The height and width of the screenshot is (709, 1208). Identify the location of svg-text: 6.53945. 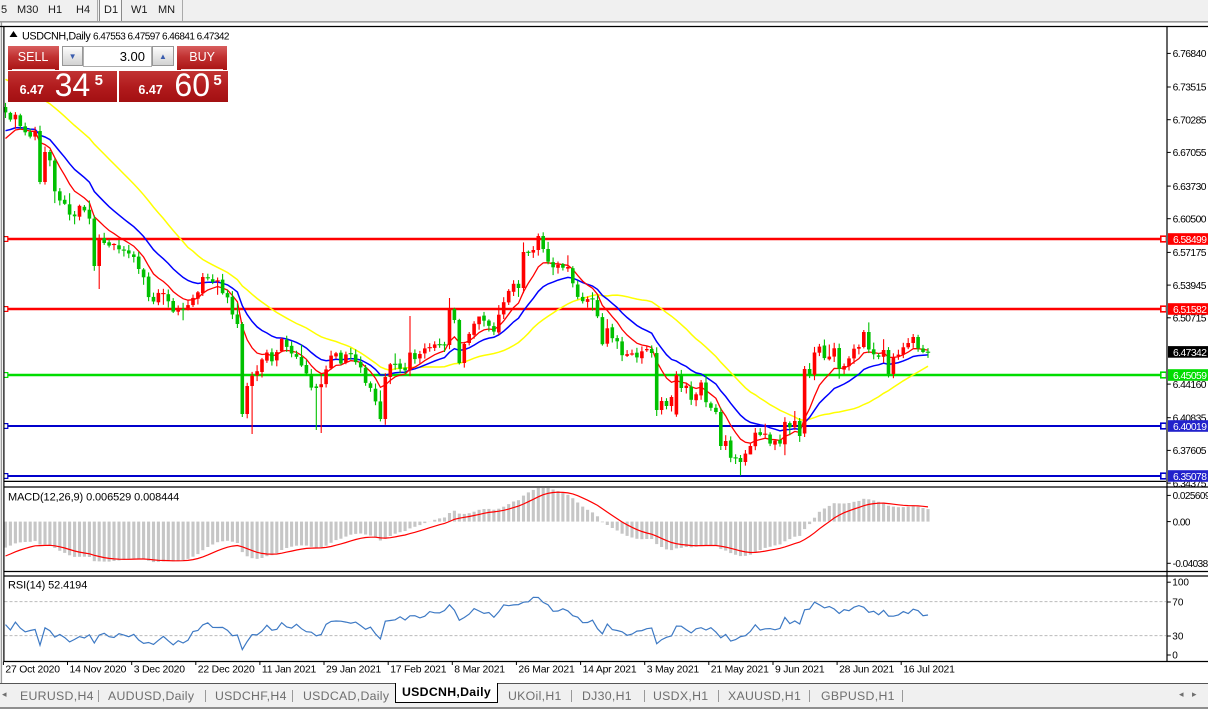
(1190, 286).